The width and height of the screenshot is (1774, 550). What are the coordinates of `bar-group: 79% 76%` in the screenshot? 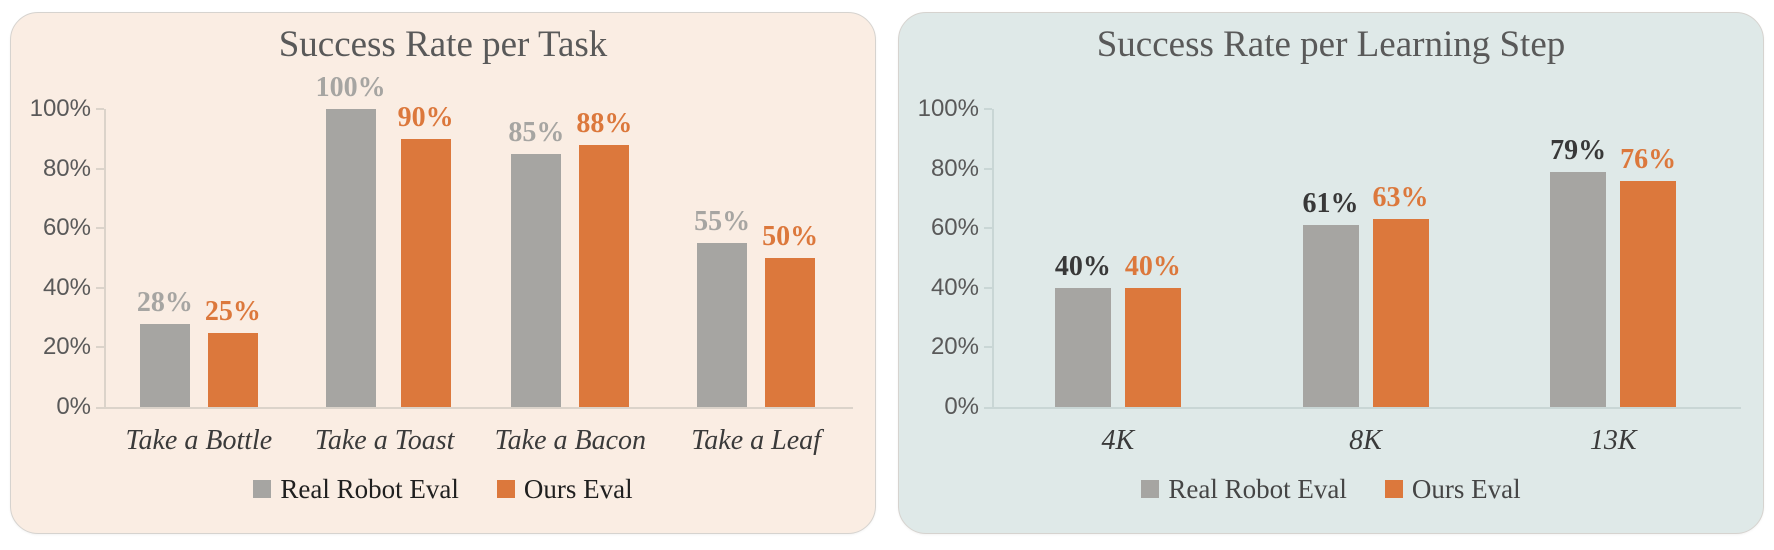 It's located at (1613, 270).